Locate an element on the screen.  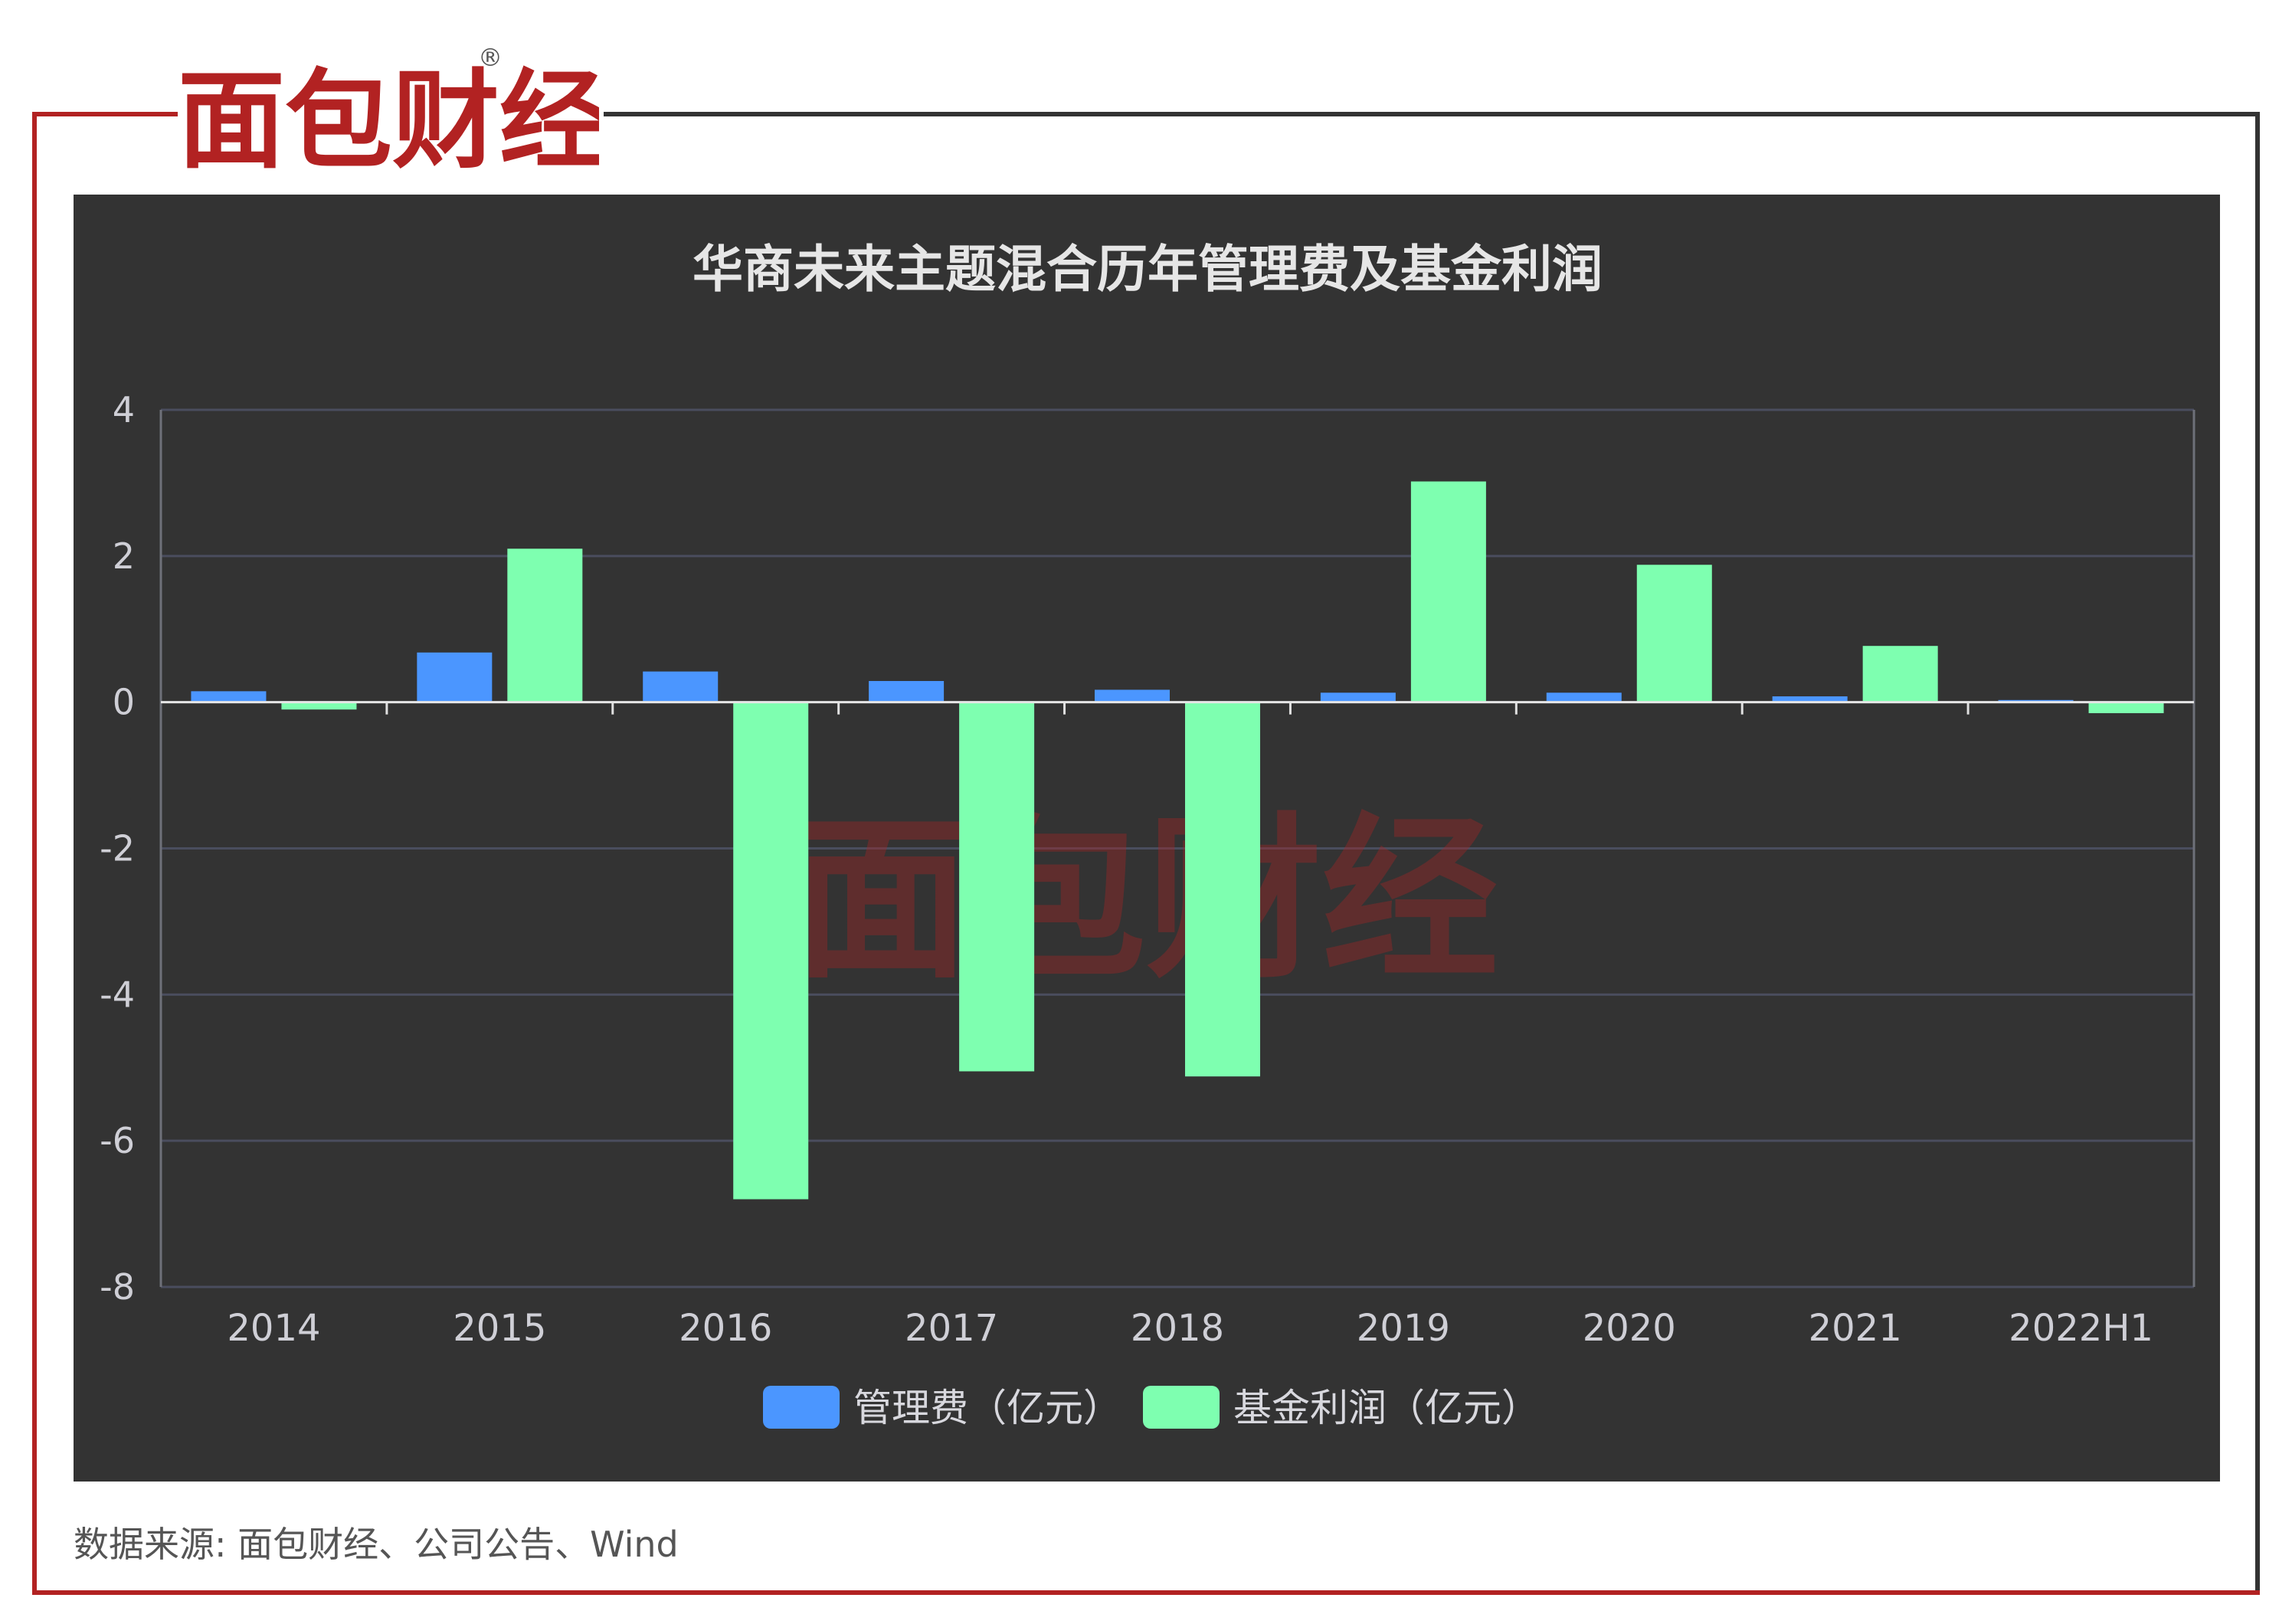
y-tick-label: 2 is located at coordinates (124, 556).